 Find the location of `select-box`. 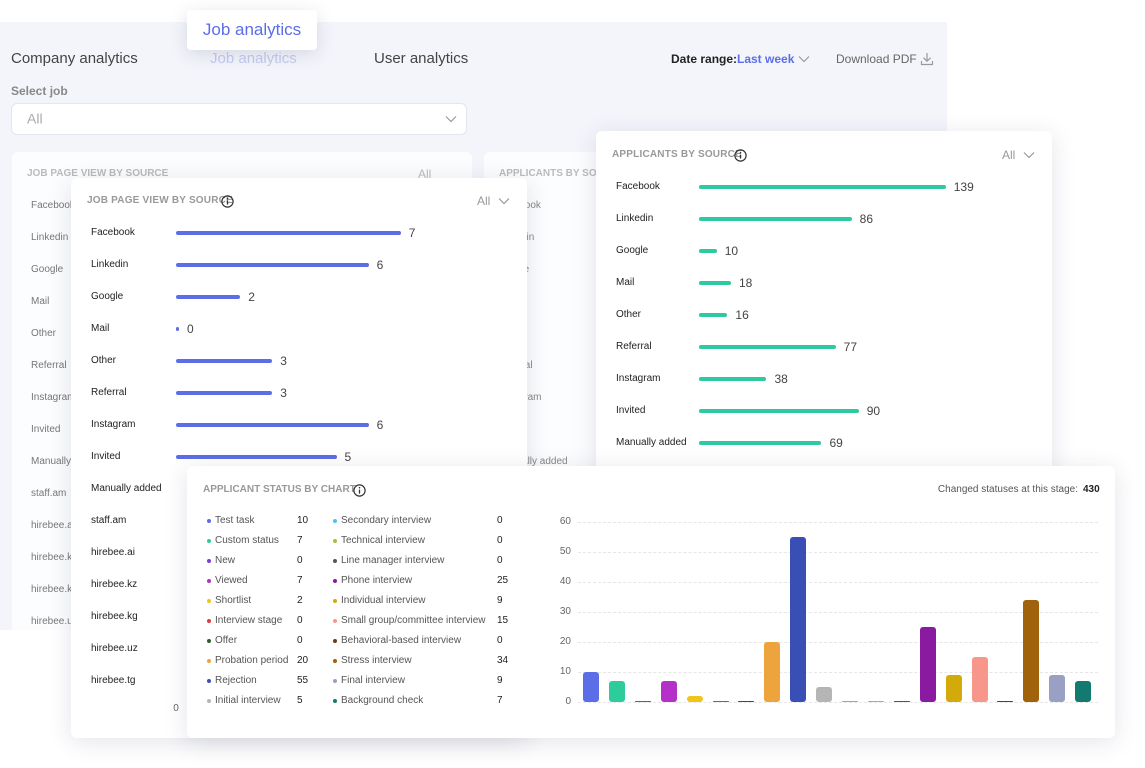

select-box is located at coordinates (239, 119).